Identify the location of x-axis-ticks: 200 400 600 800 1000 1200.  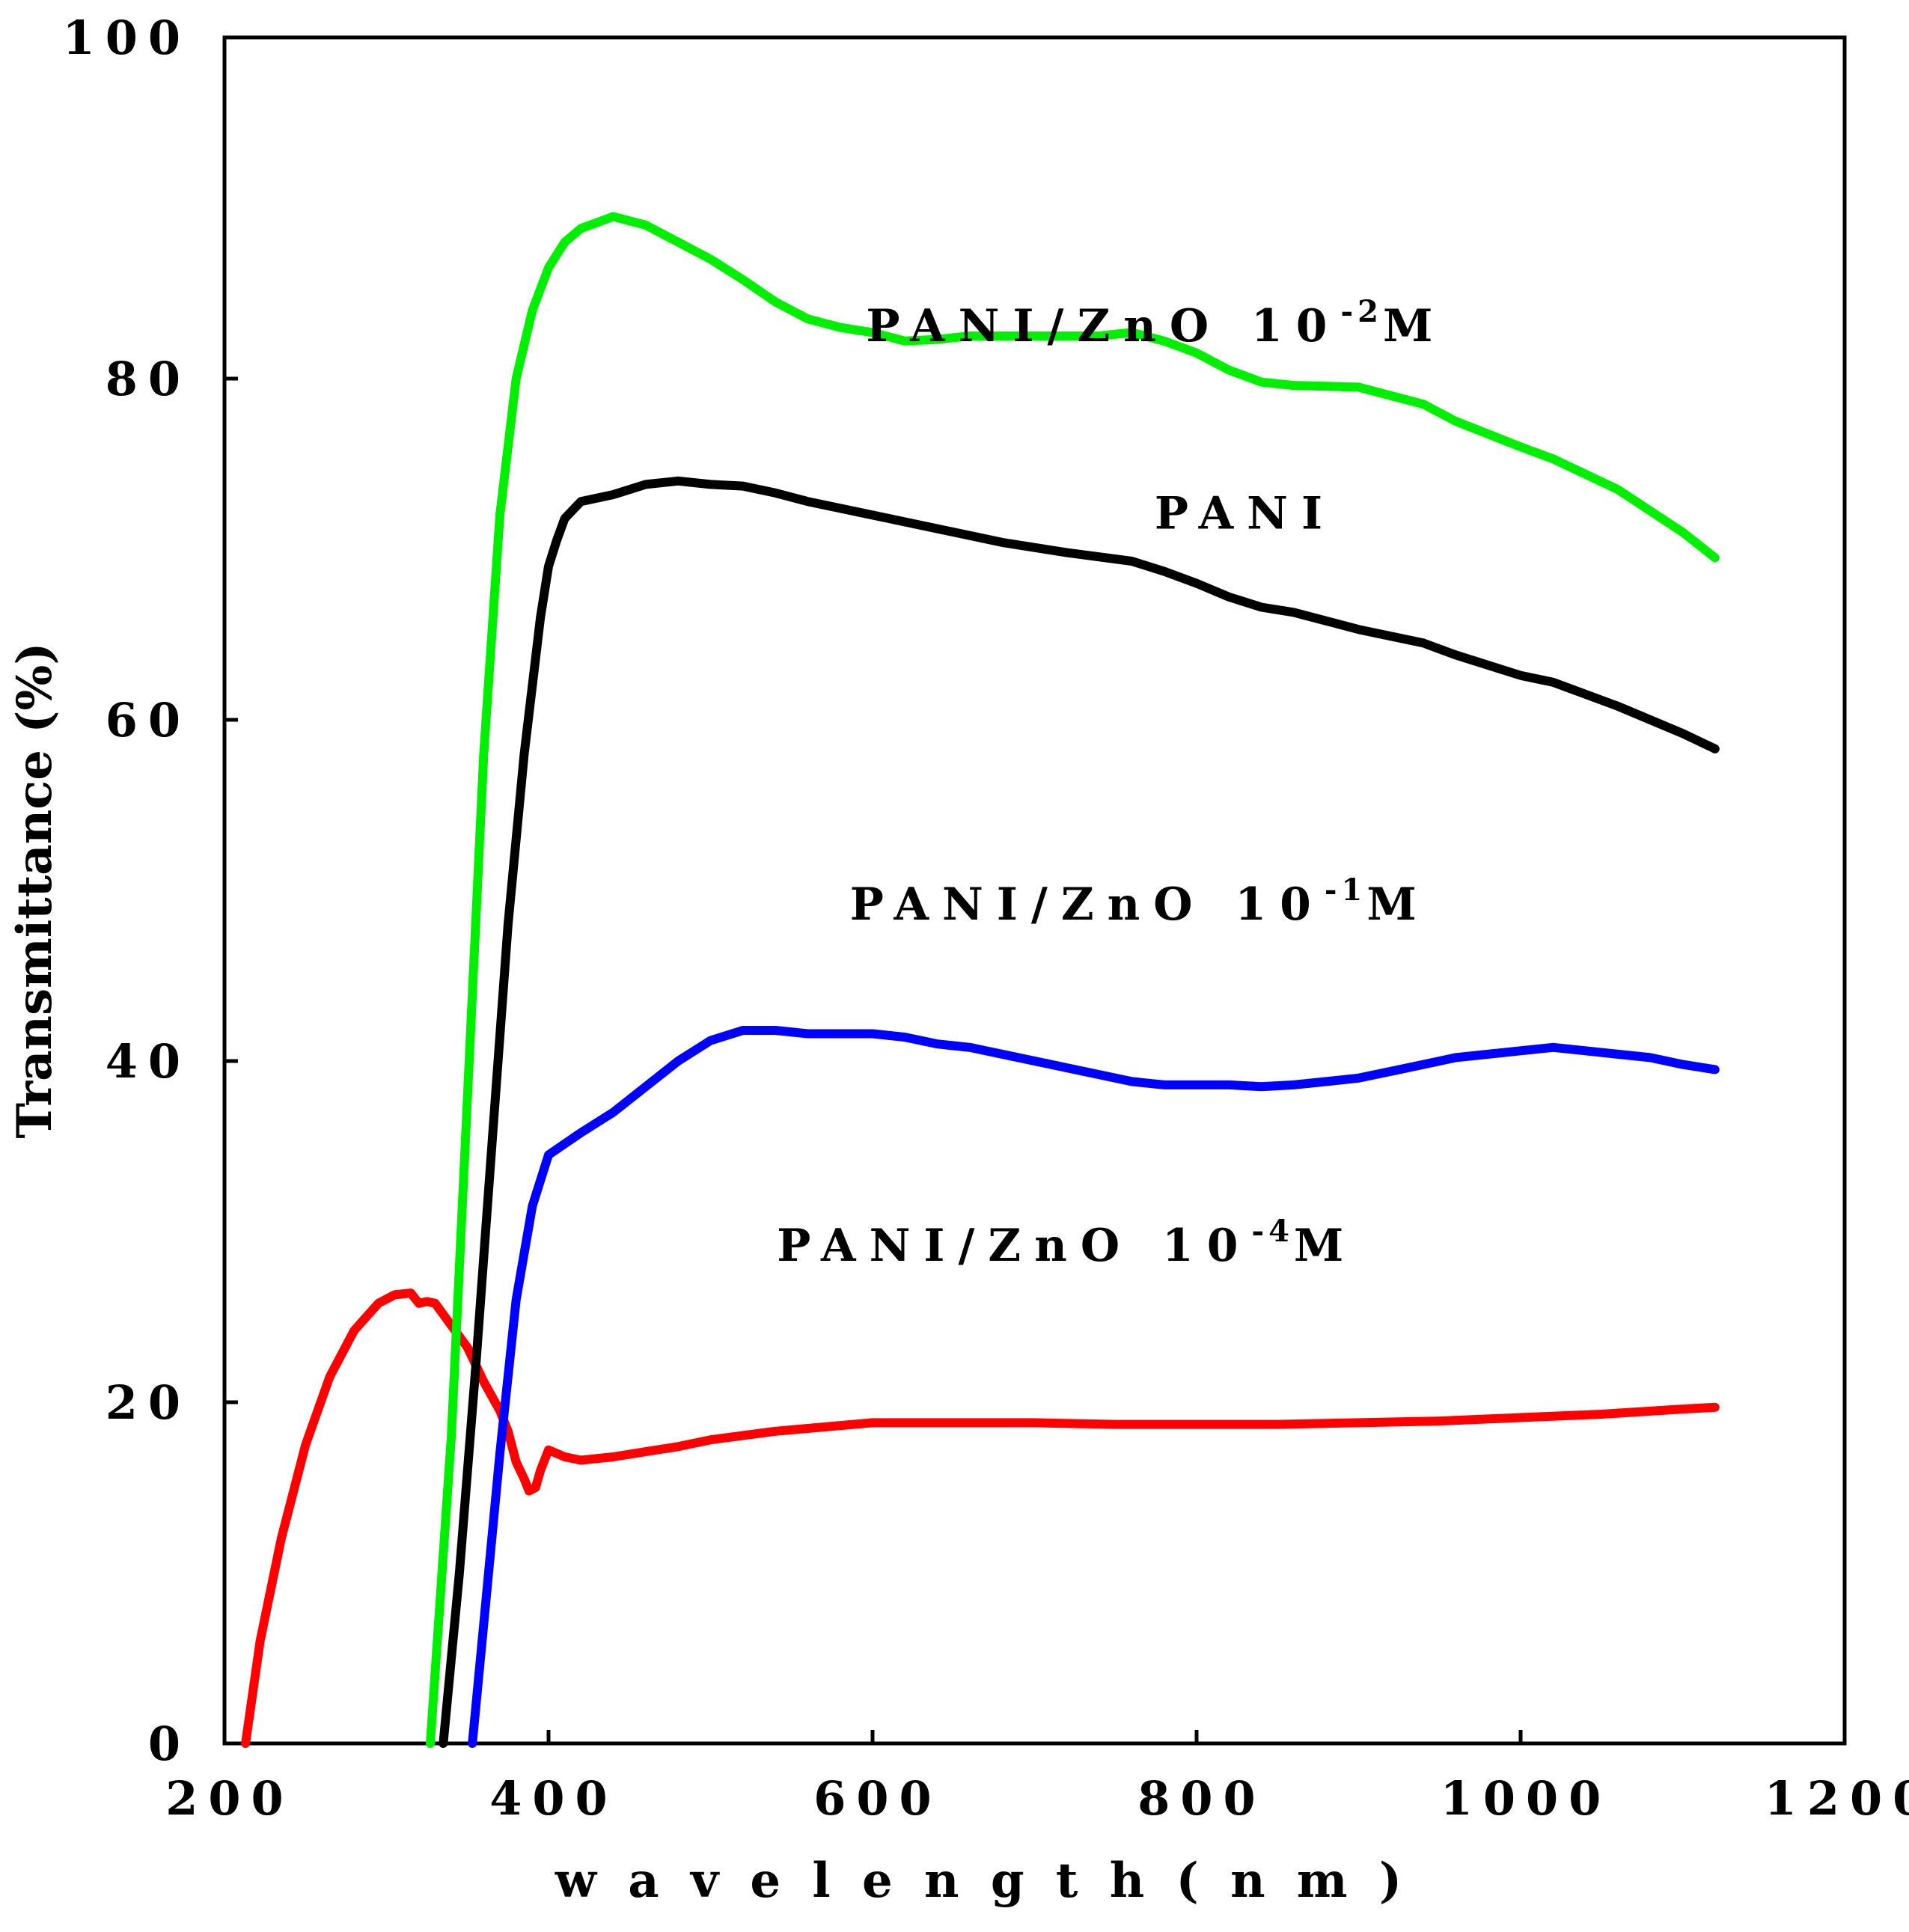
(1037, 1778).